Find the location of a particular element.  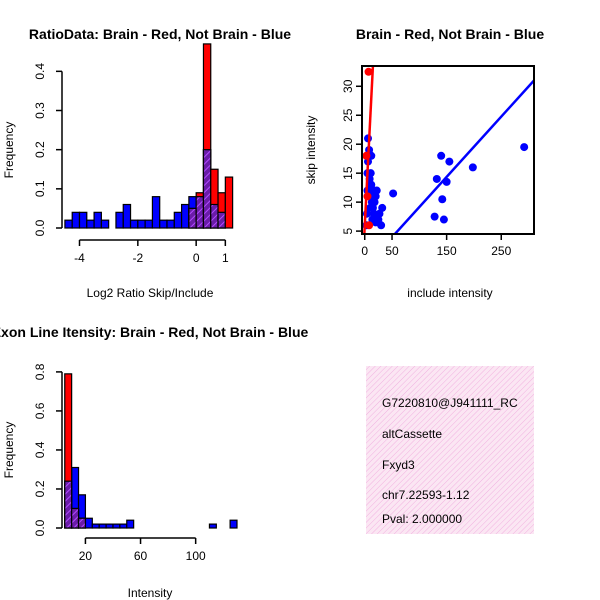

info-pval: Pval: 2.000000 is located at coordinates (422, 519).